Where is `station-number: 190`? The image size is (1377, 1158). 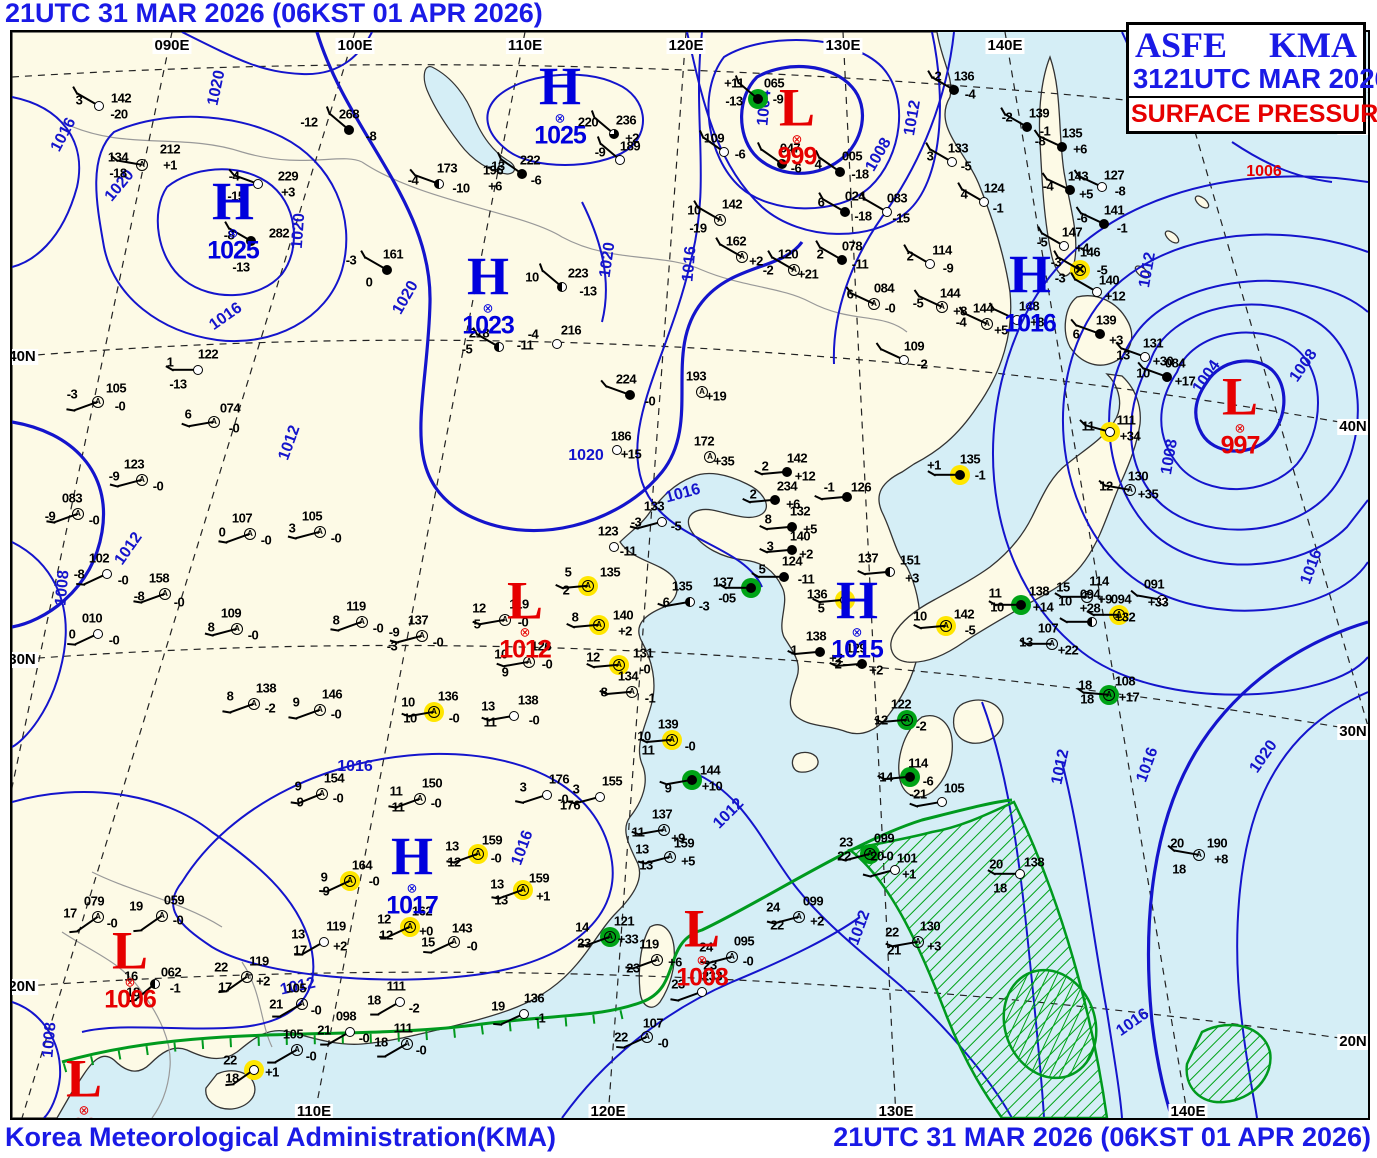
station-number: 190 is located at coordinates (1217, 843).